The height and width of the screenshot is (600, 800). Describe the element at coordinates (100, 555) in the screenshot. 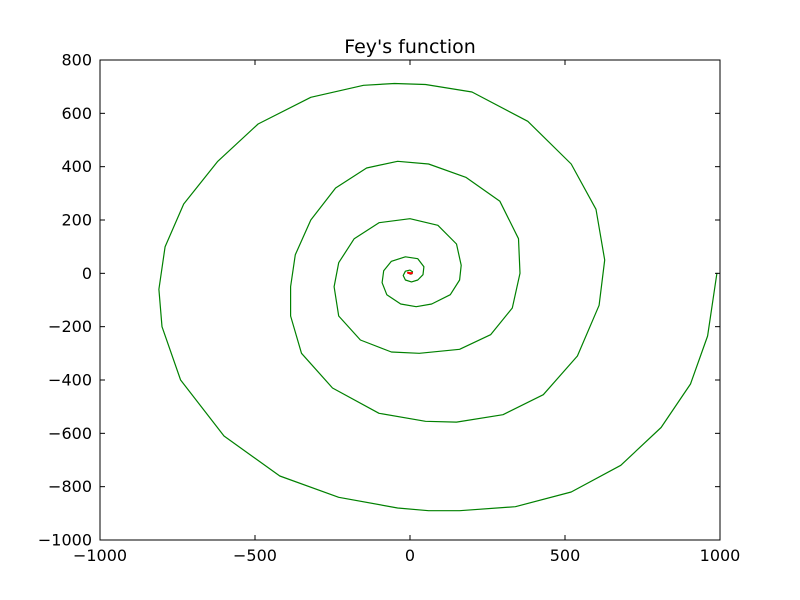

I see `x-tick-label: −1000` at that location.